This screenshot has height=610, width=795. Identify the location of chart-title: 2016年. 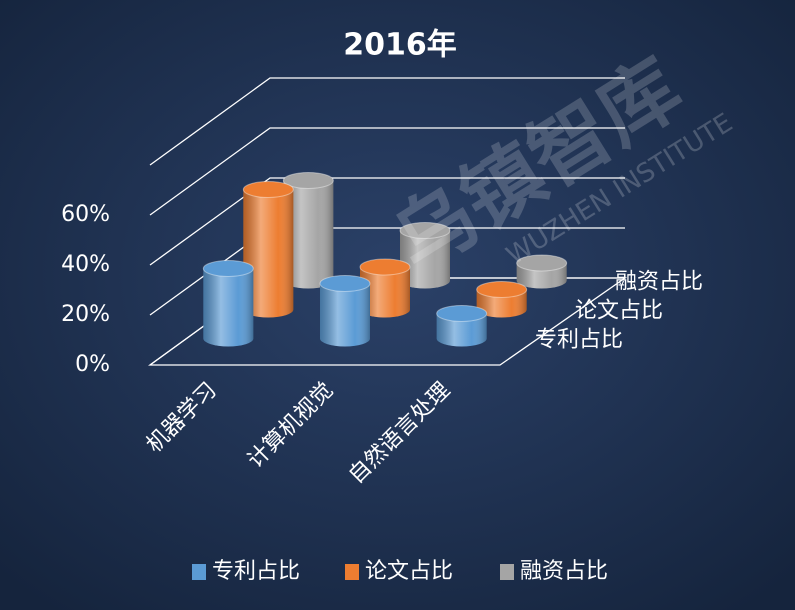
(400, 45).